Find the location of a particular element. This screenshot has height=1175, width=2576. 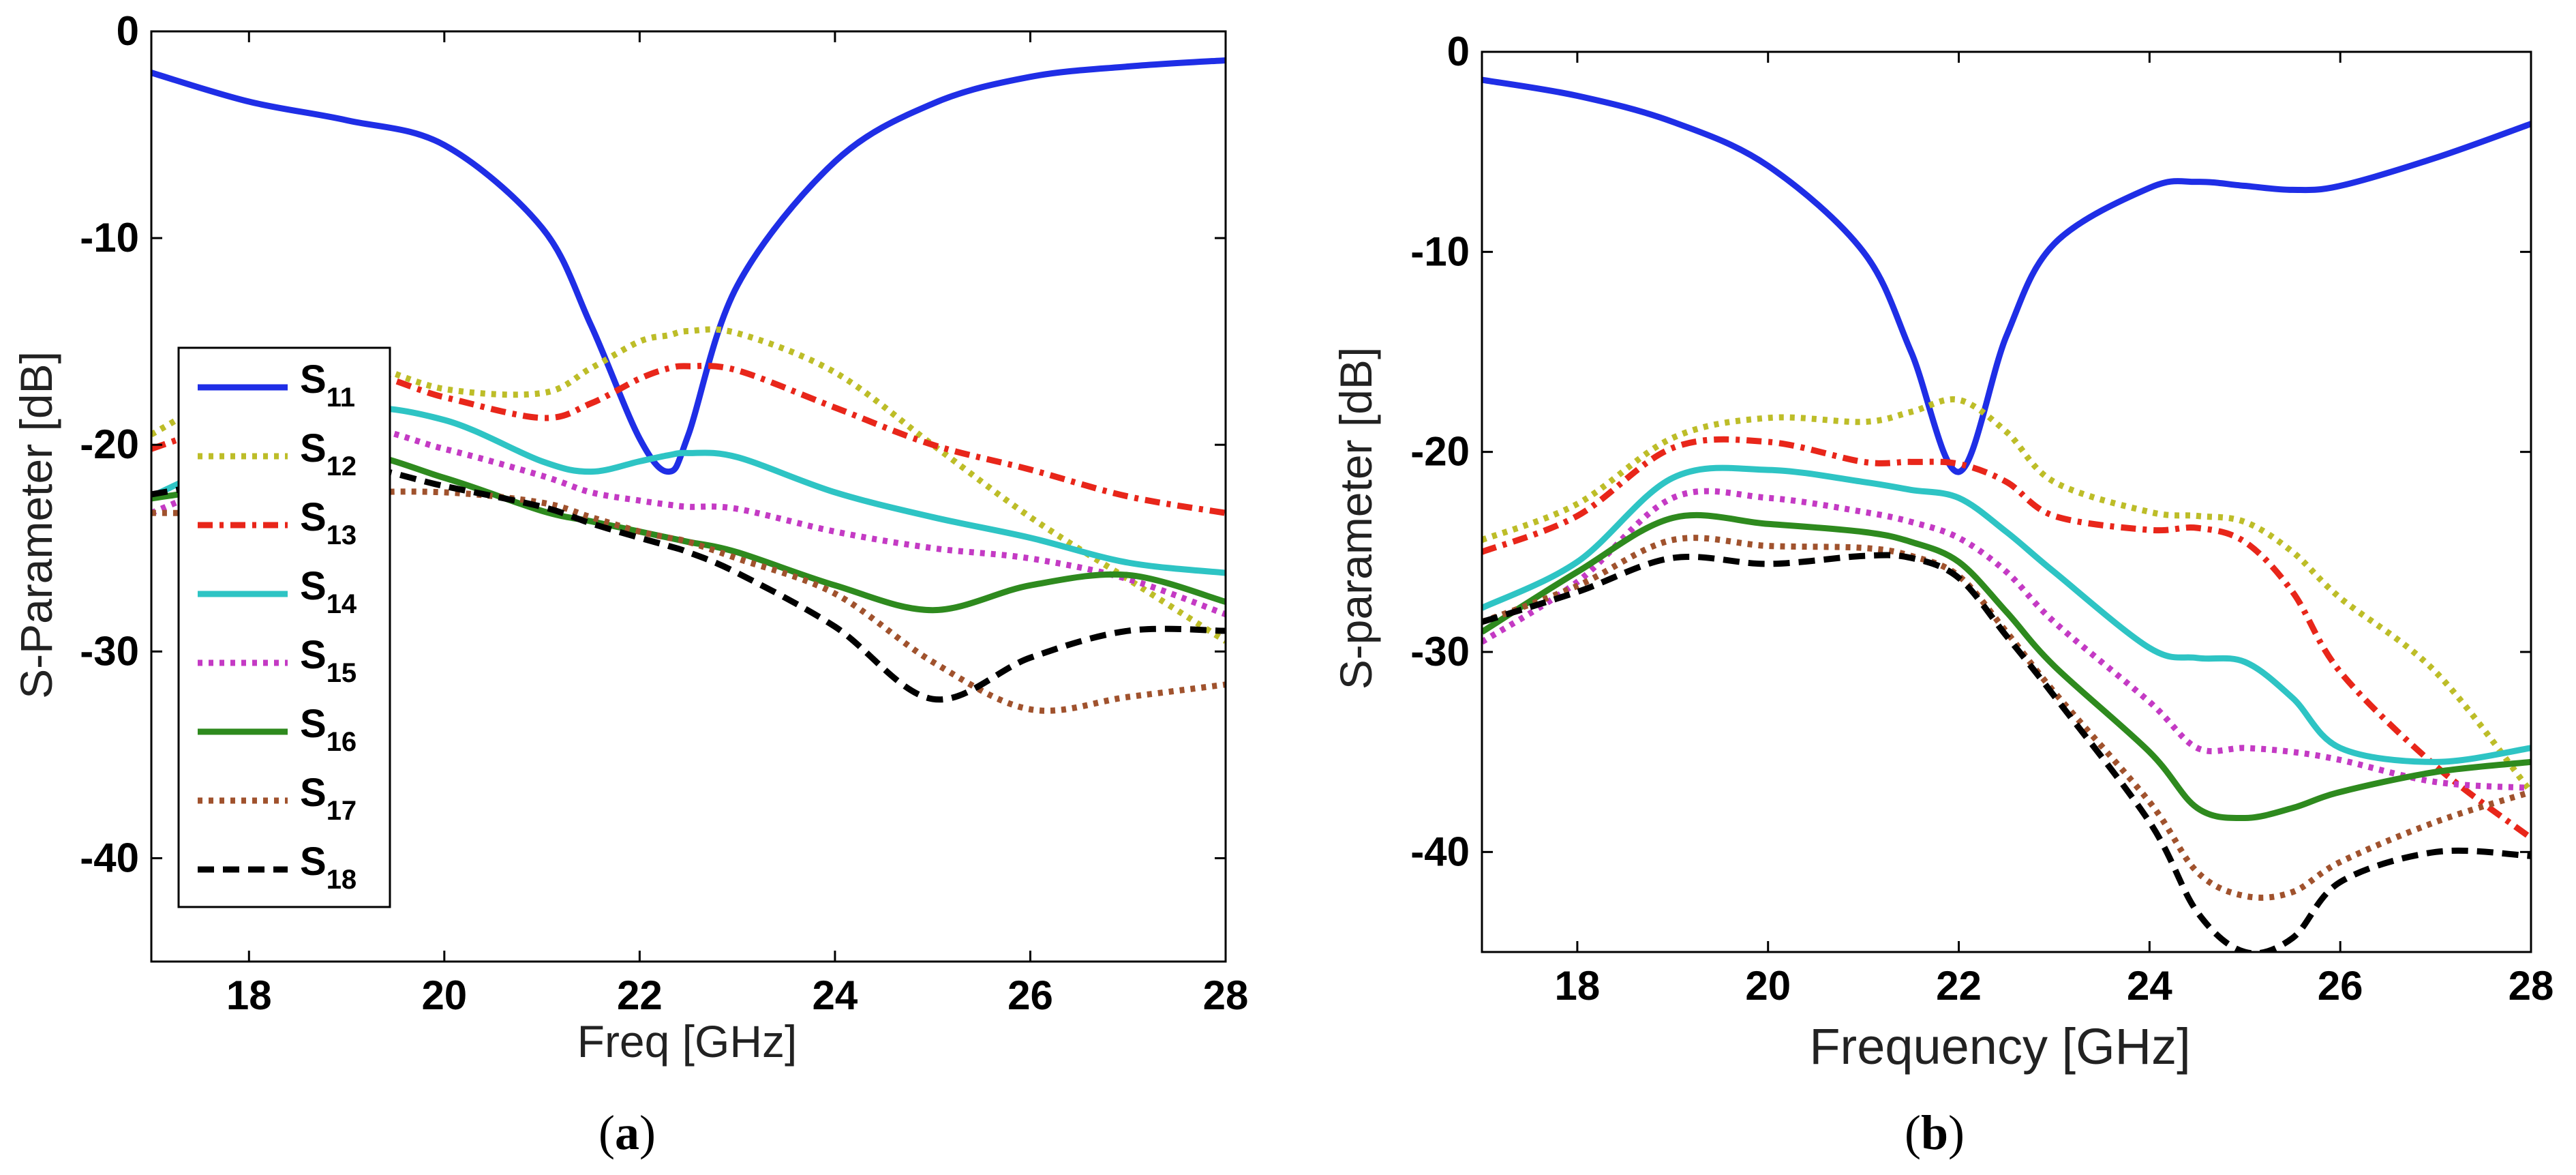

panel-a-caption: (a) is located at coordinates (627, 1132).